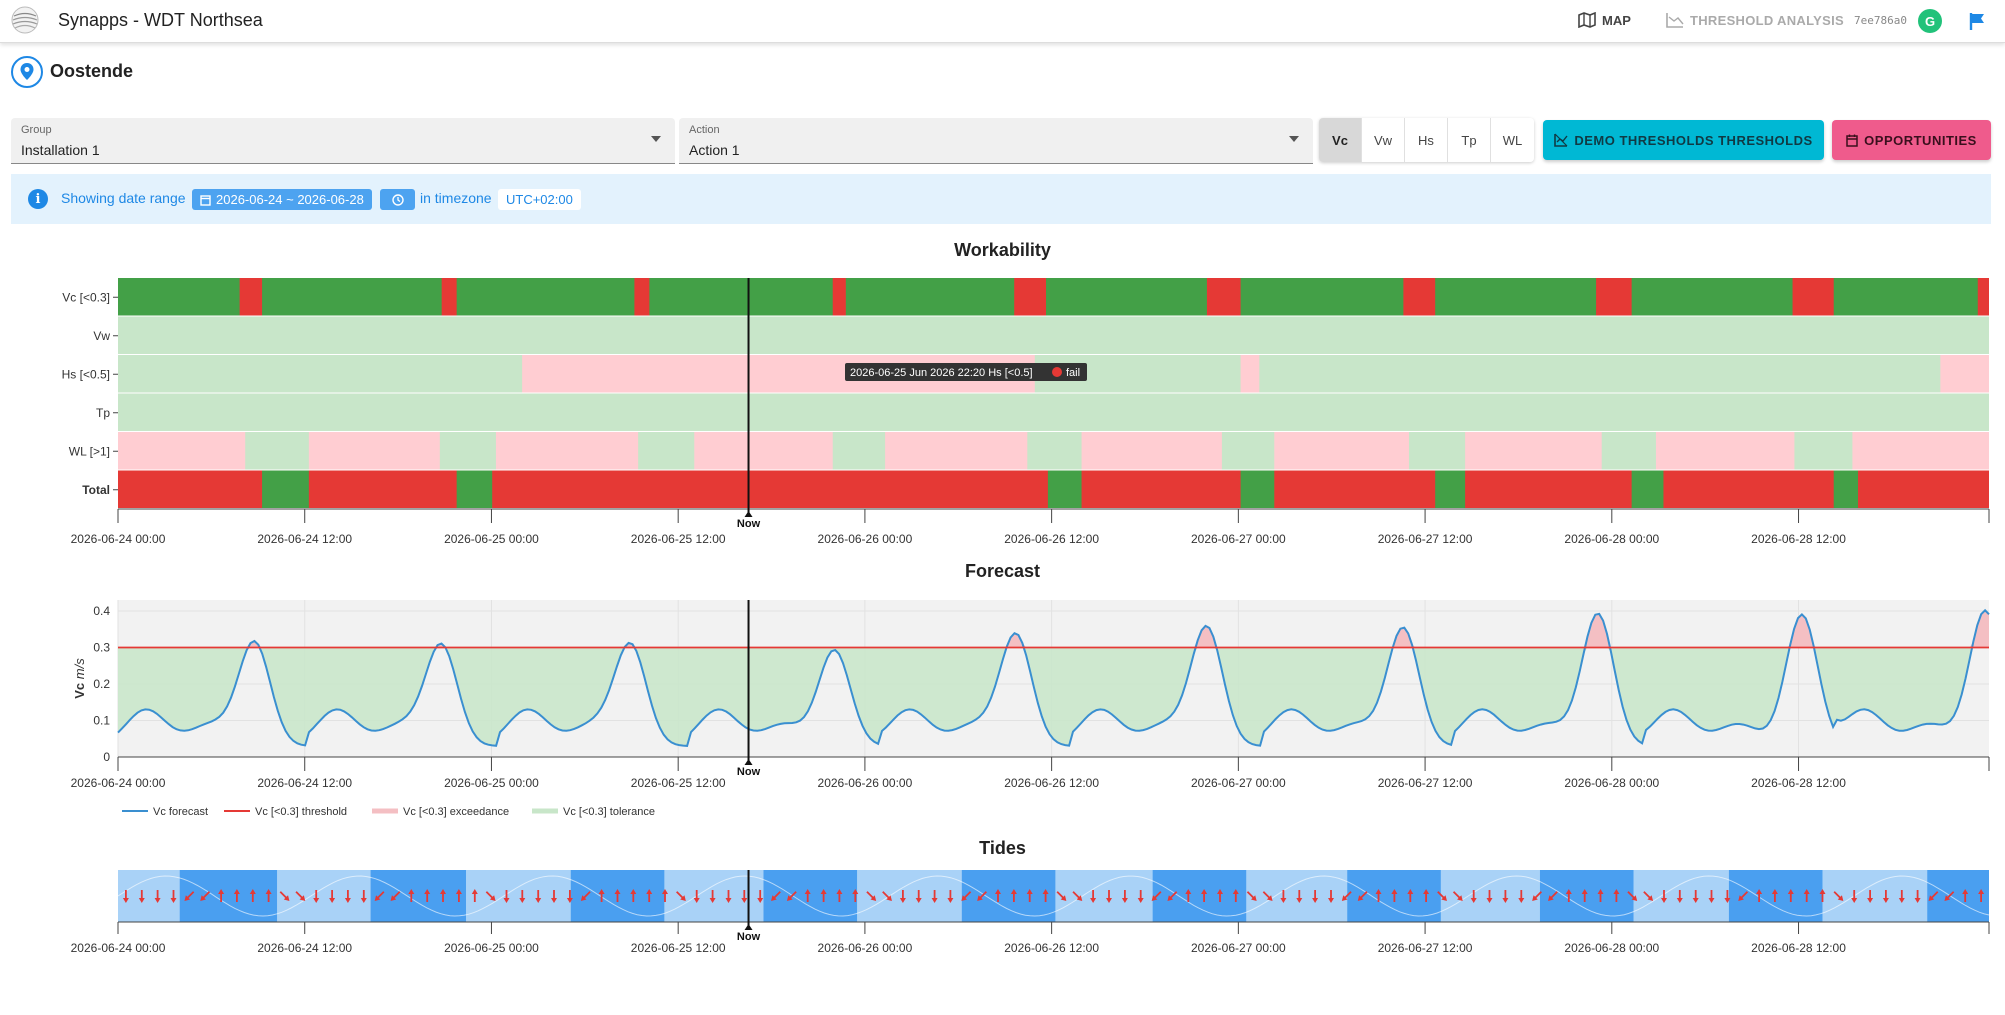 The width and height of the screenshot is (2005, 1015). I want to click on chevron-down-icon, so click(656, 139).